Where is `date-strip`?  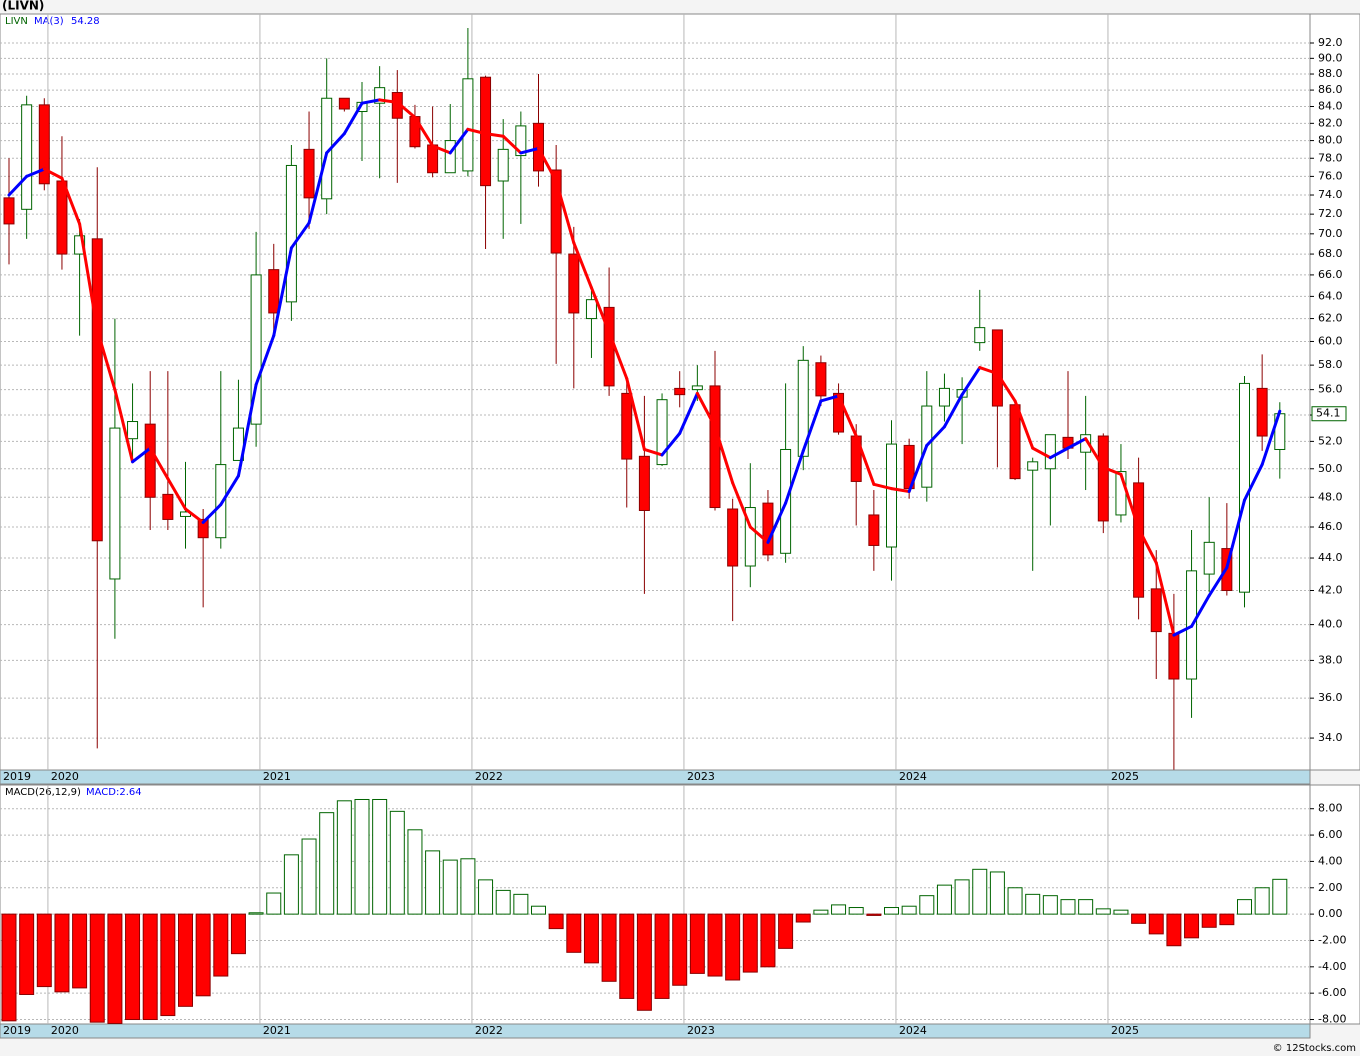
date-strip is located at coordinates (655, 1031).